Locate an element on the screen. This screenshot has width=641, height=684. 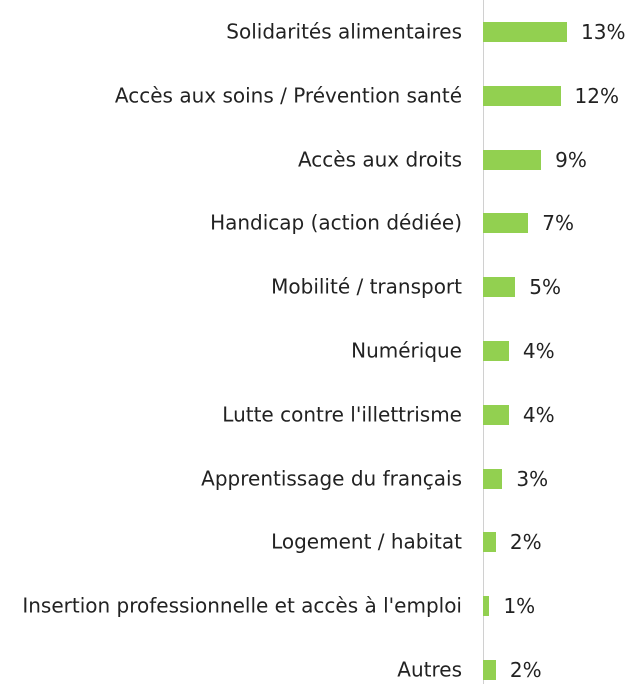
category-label: Solidarités alimentaires is located at coordinates (344, 31).